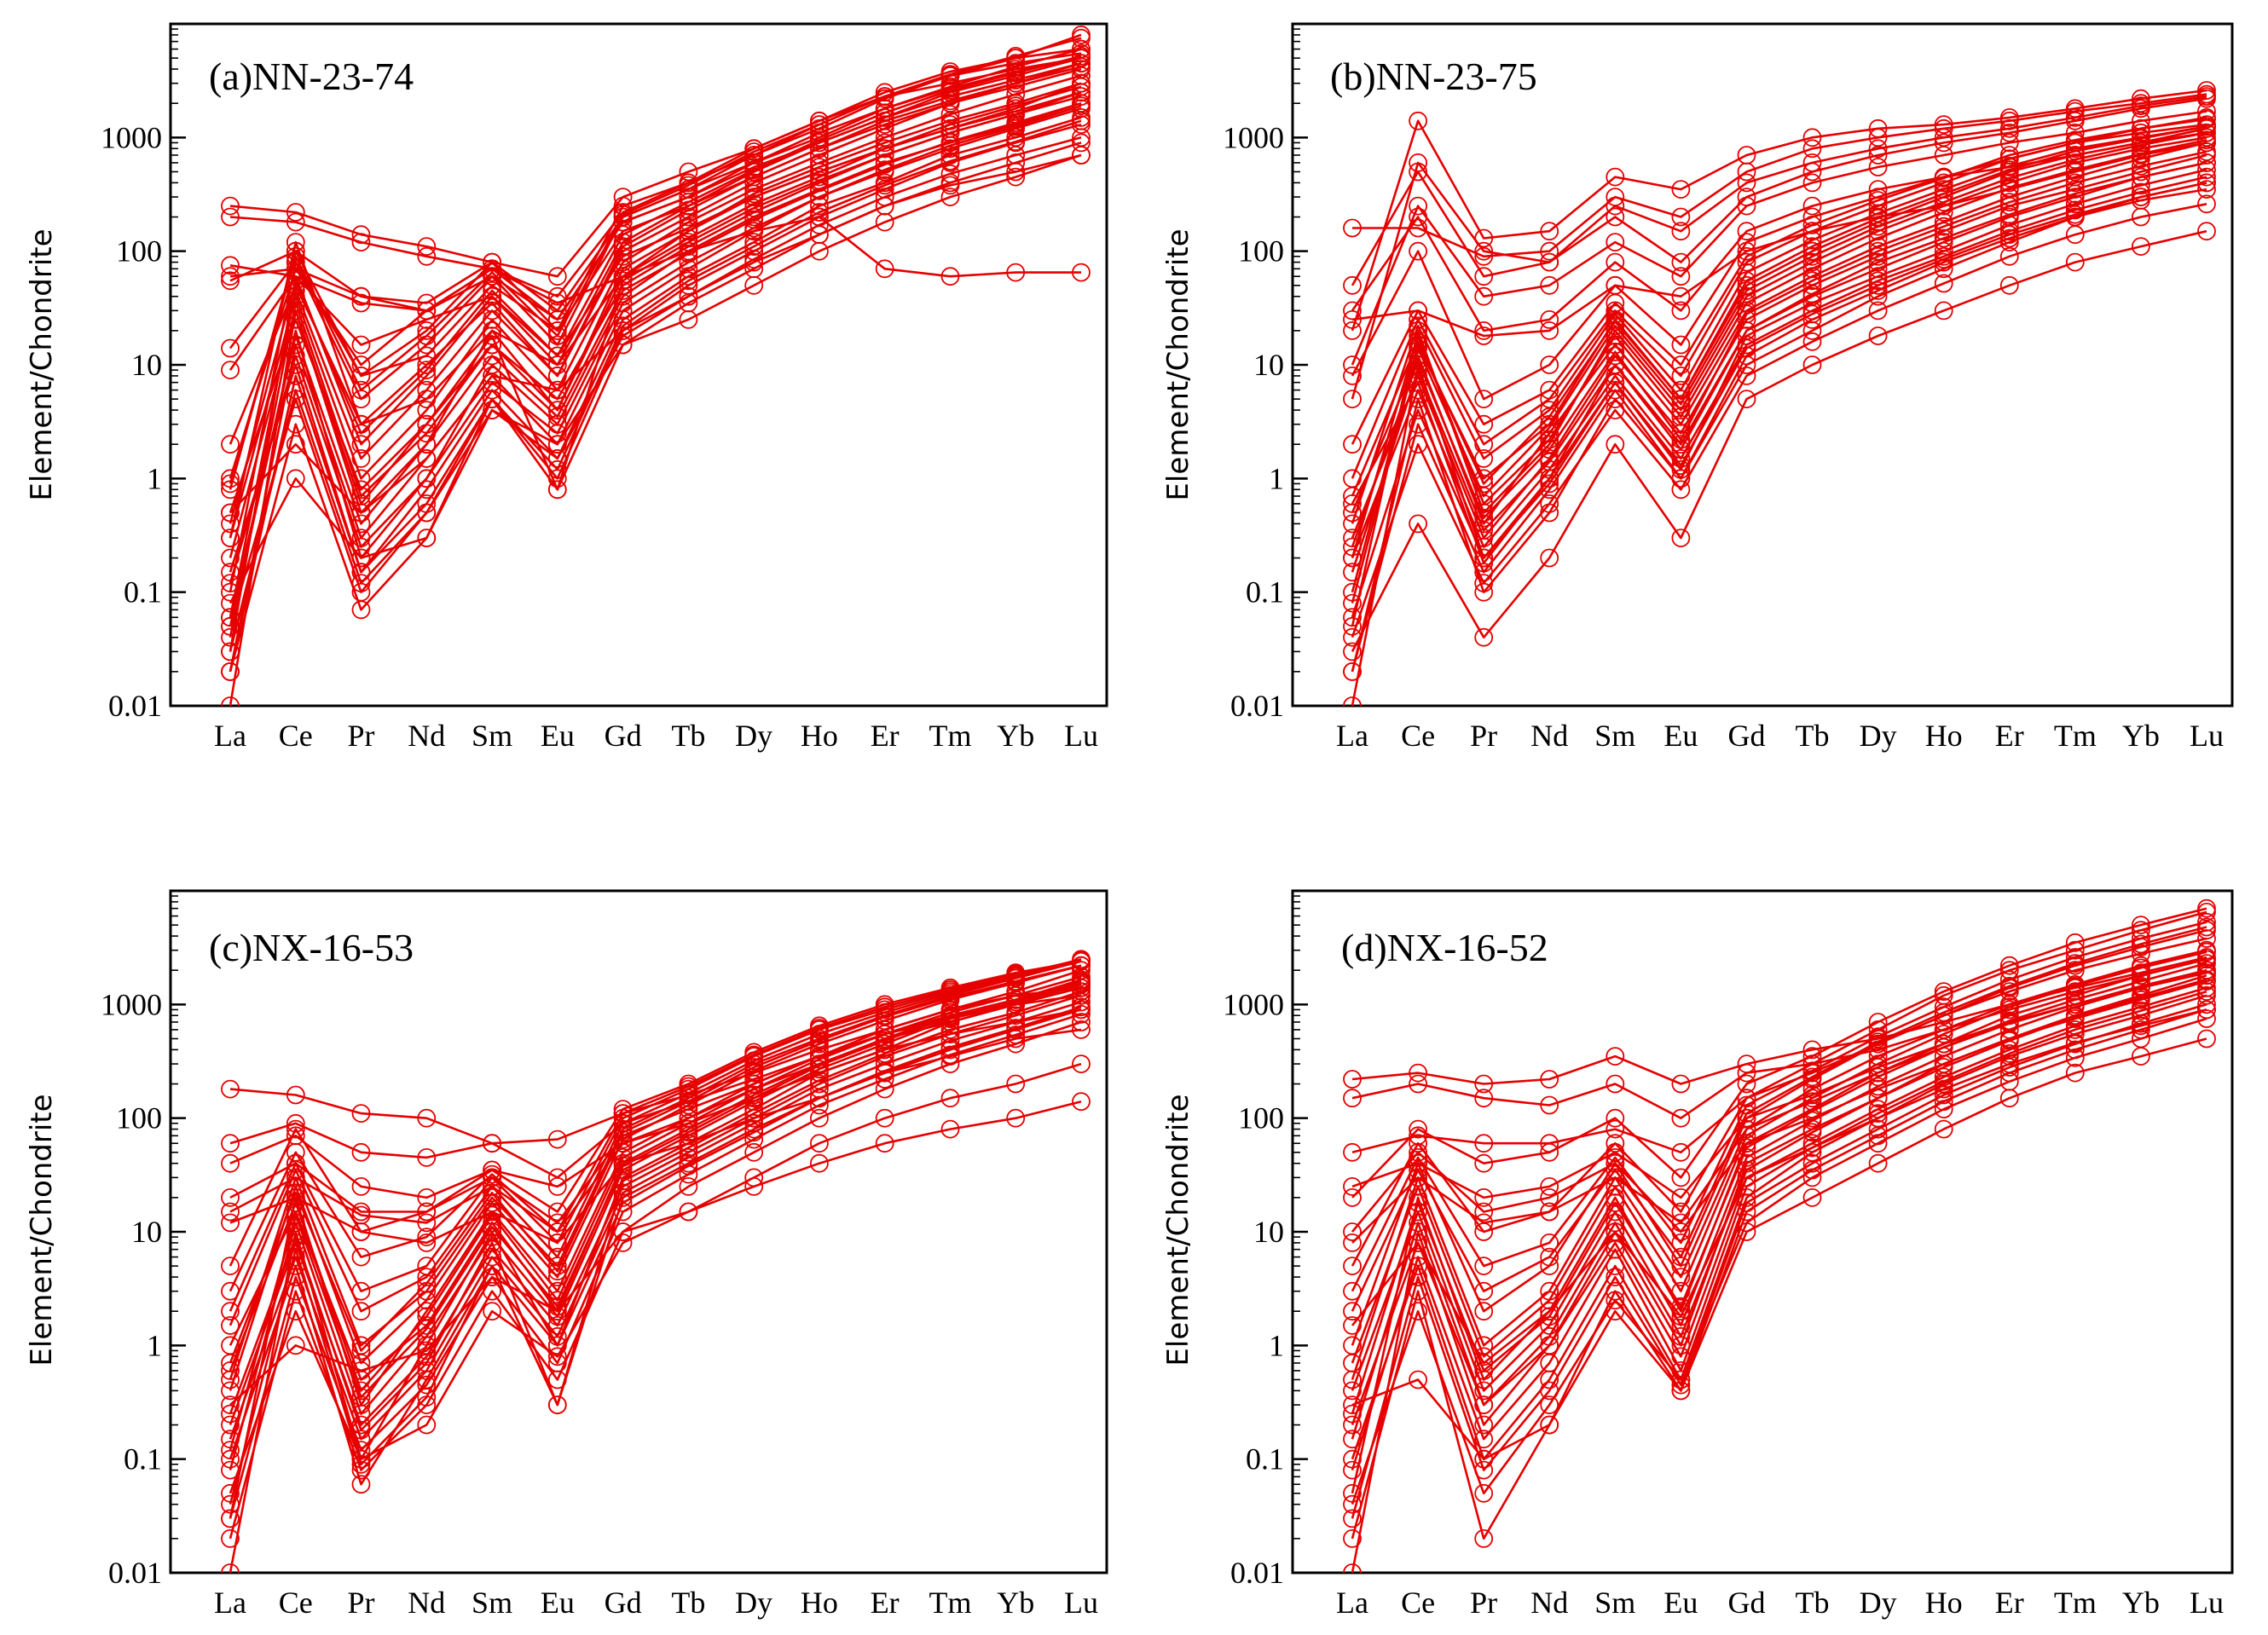 Image resolution: width=2268 pixels, height=1635 pixels. I want to click on panel-c-x-tick-label: Er, so click(885, 1603).